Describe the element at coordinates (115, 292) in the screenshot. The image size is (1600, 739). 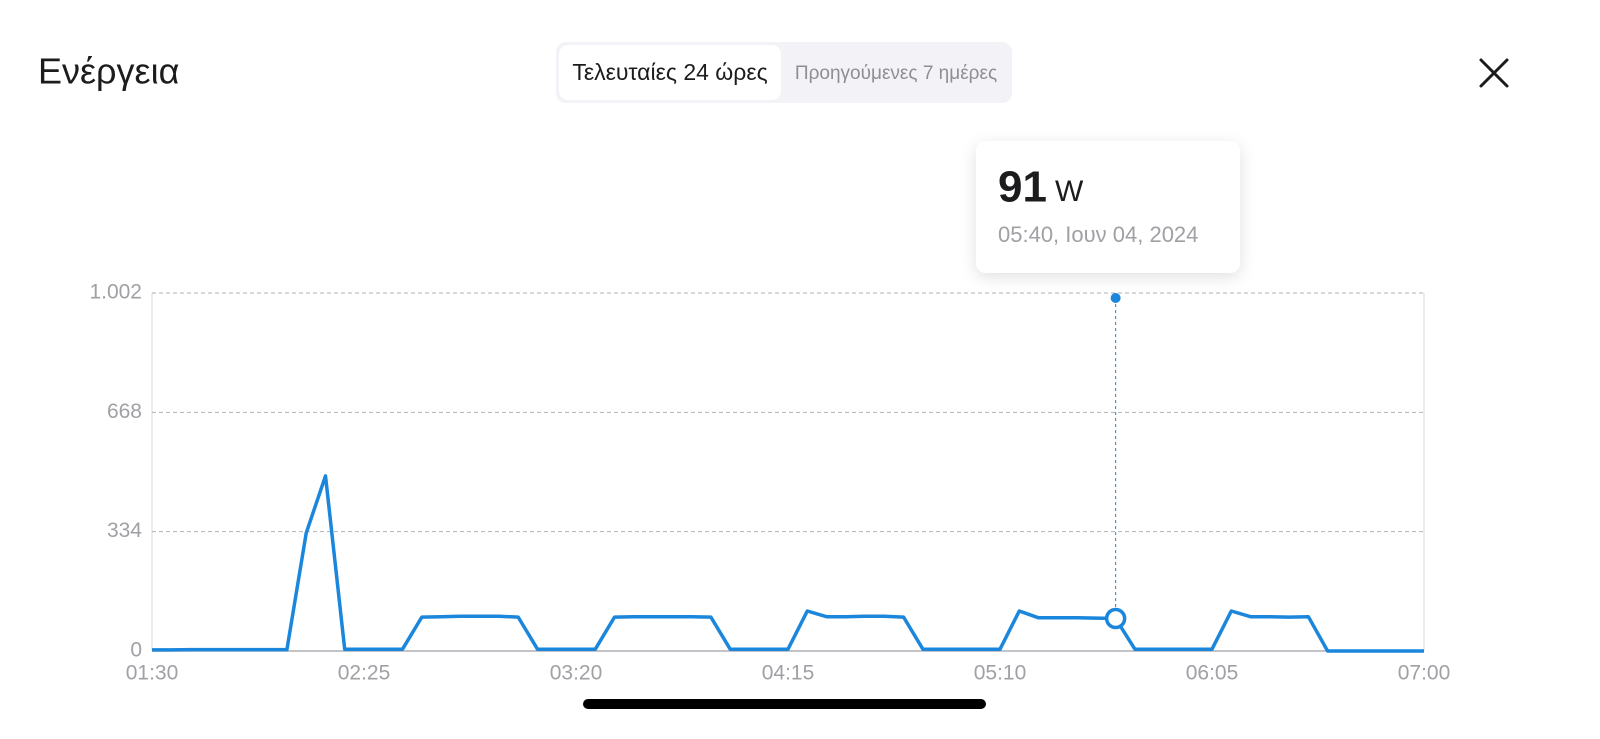
I see `y-tick-label: 1.002` at that location.